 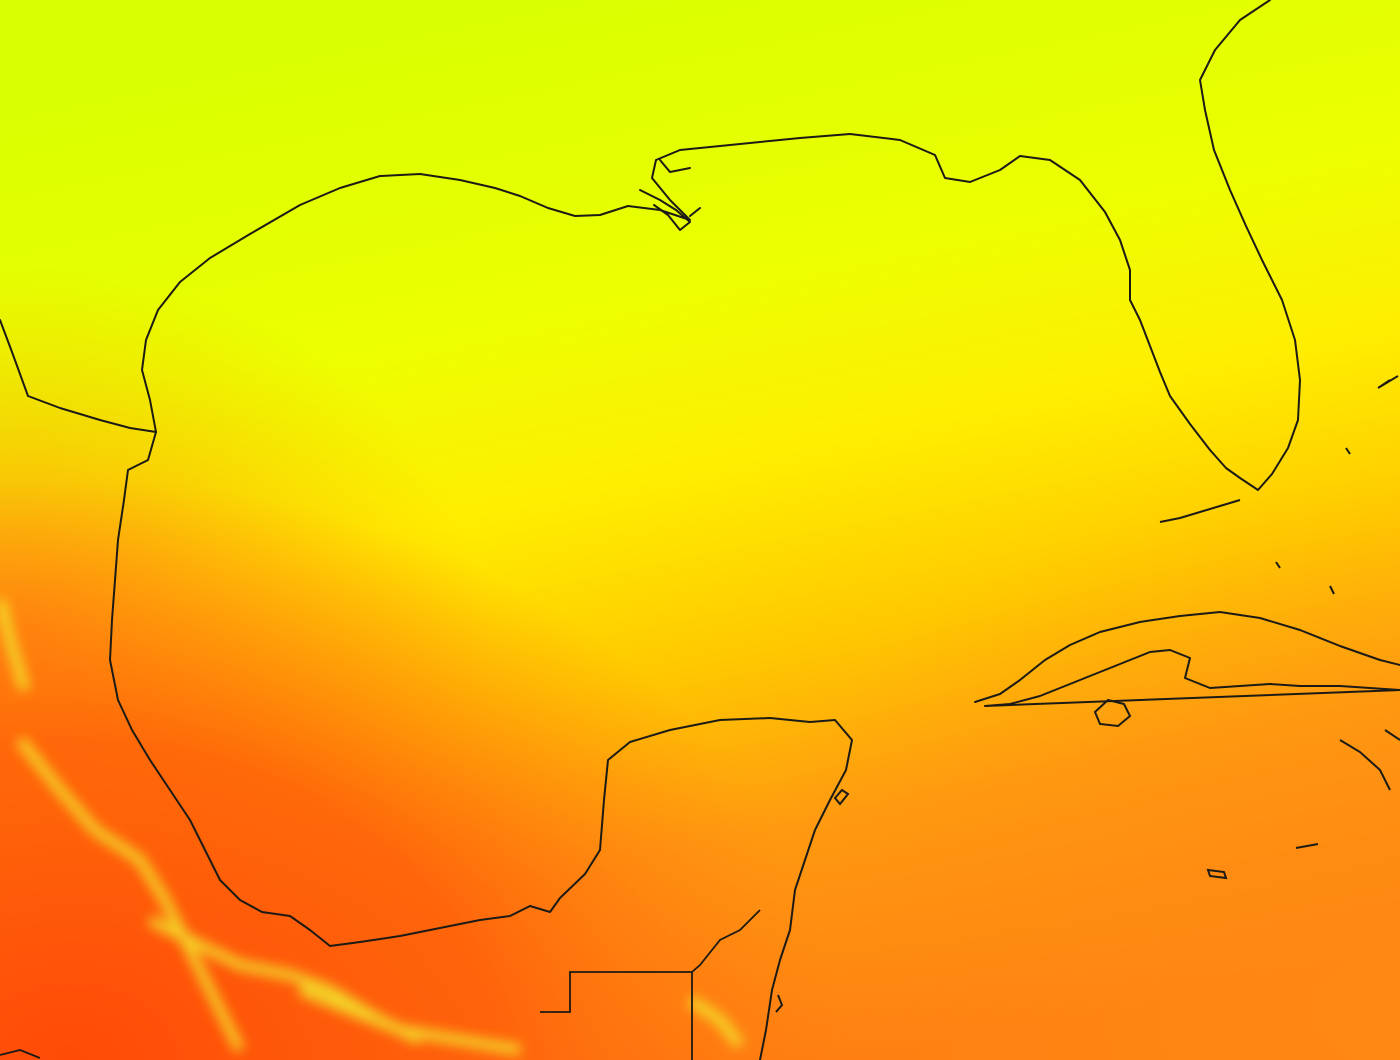 I want to click on cuba-outline, so click(x=1187, y=659).